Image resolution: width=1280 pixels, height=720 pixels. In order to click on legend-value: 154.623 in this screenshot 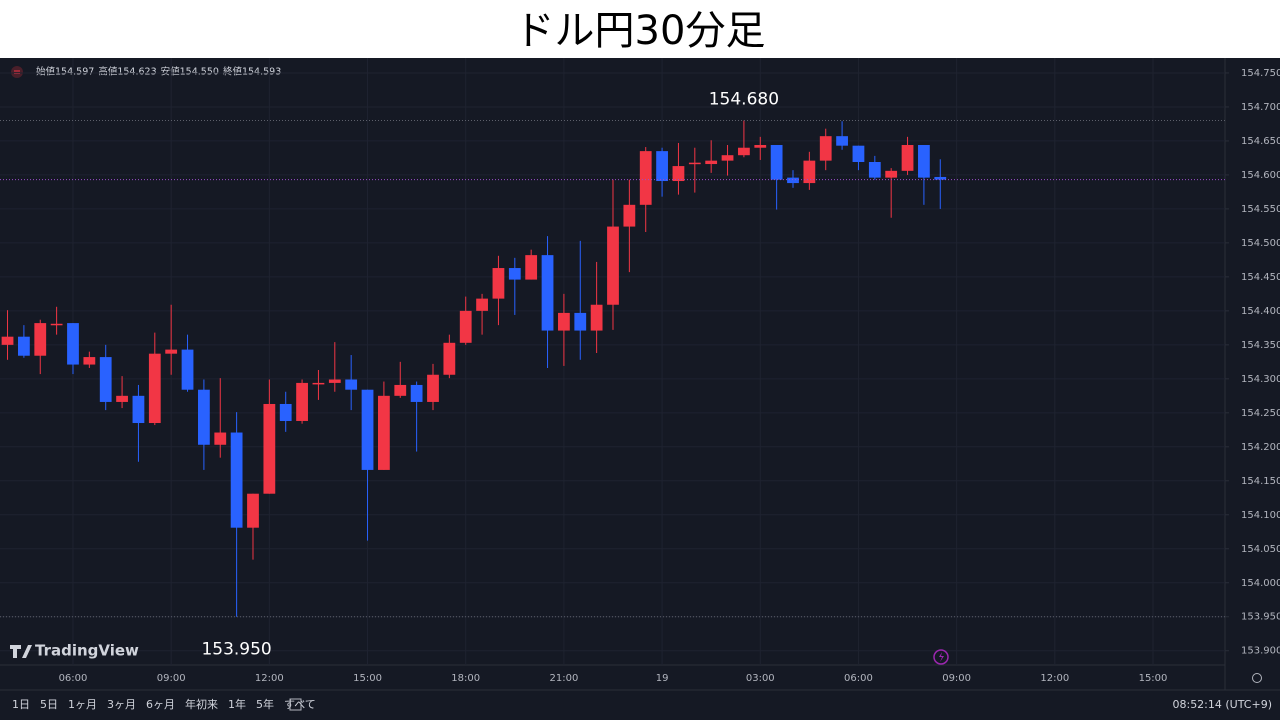, I will do `click(136, 72)`.